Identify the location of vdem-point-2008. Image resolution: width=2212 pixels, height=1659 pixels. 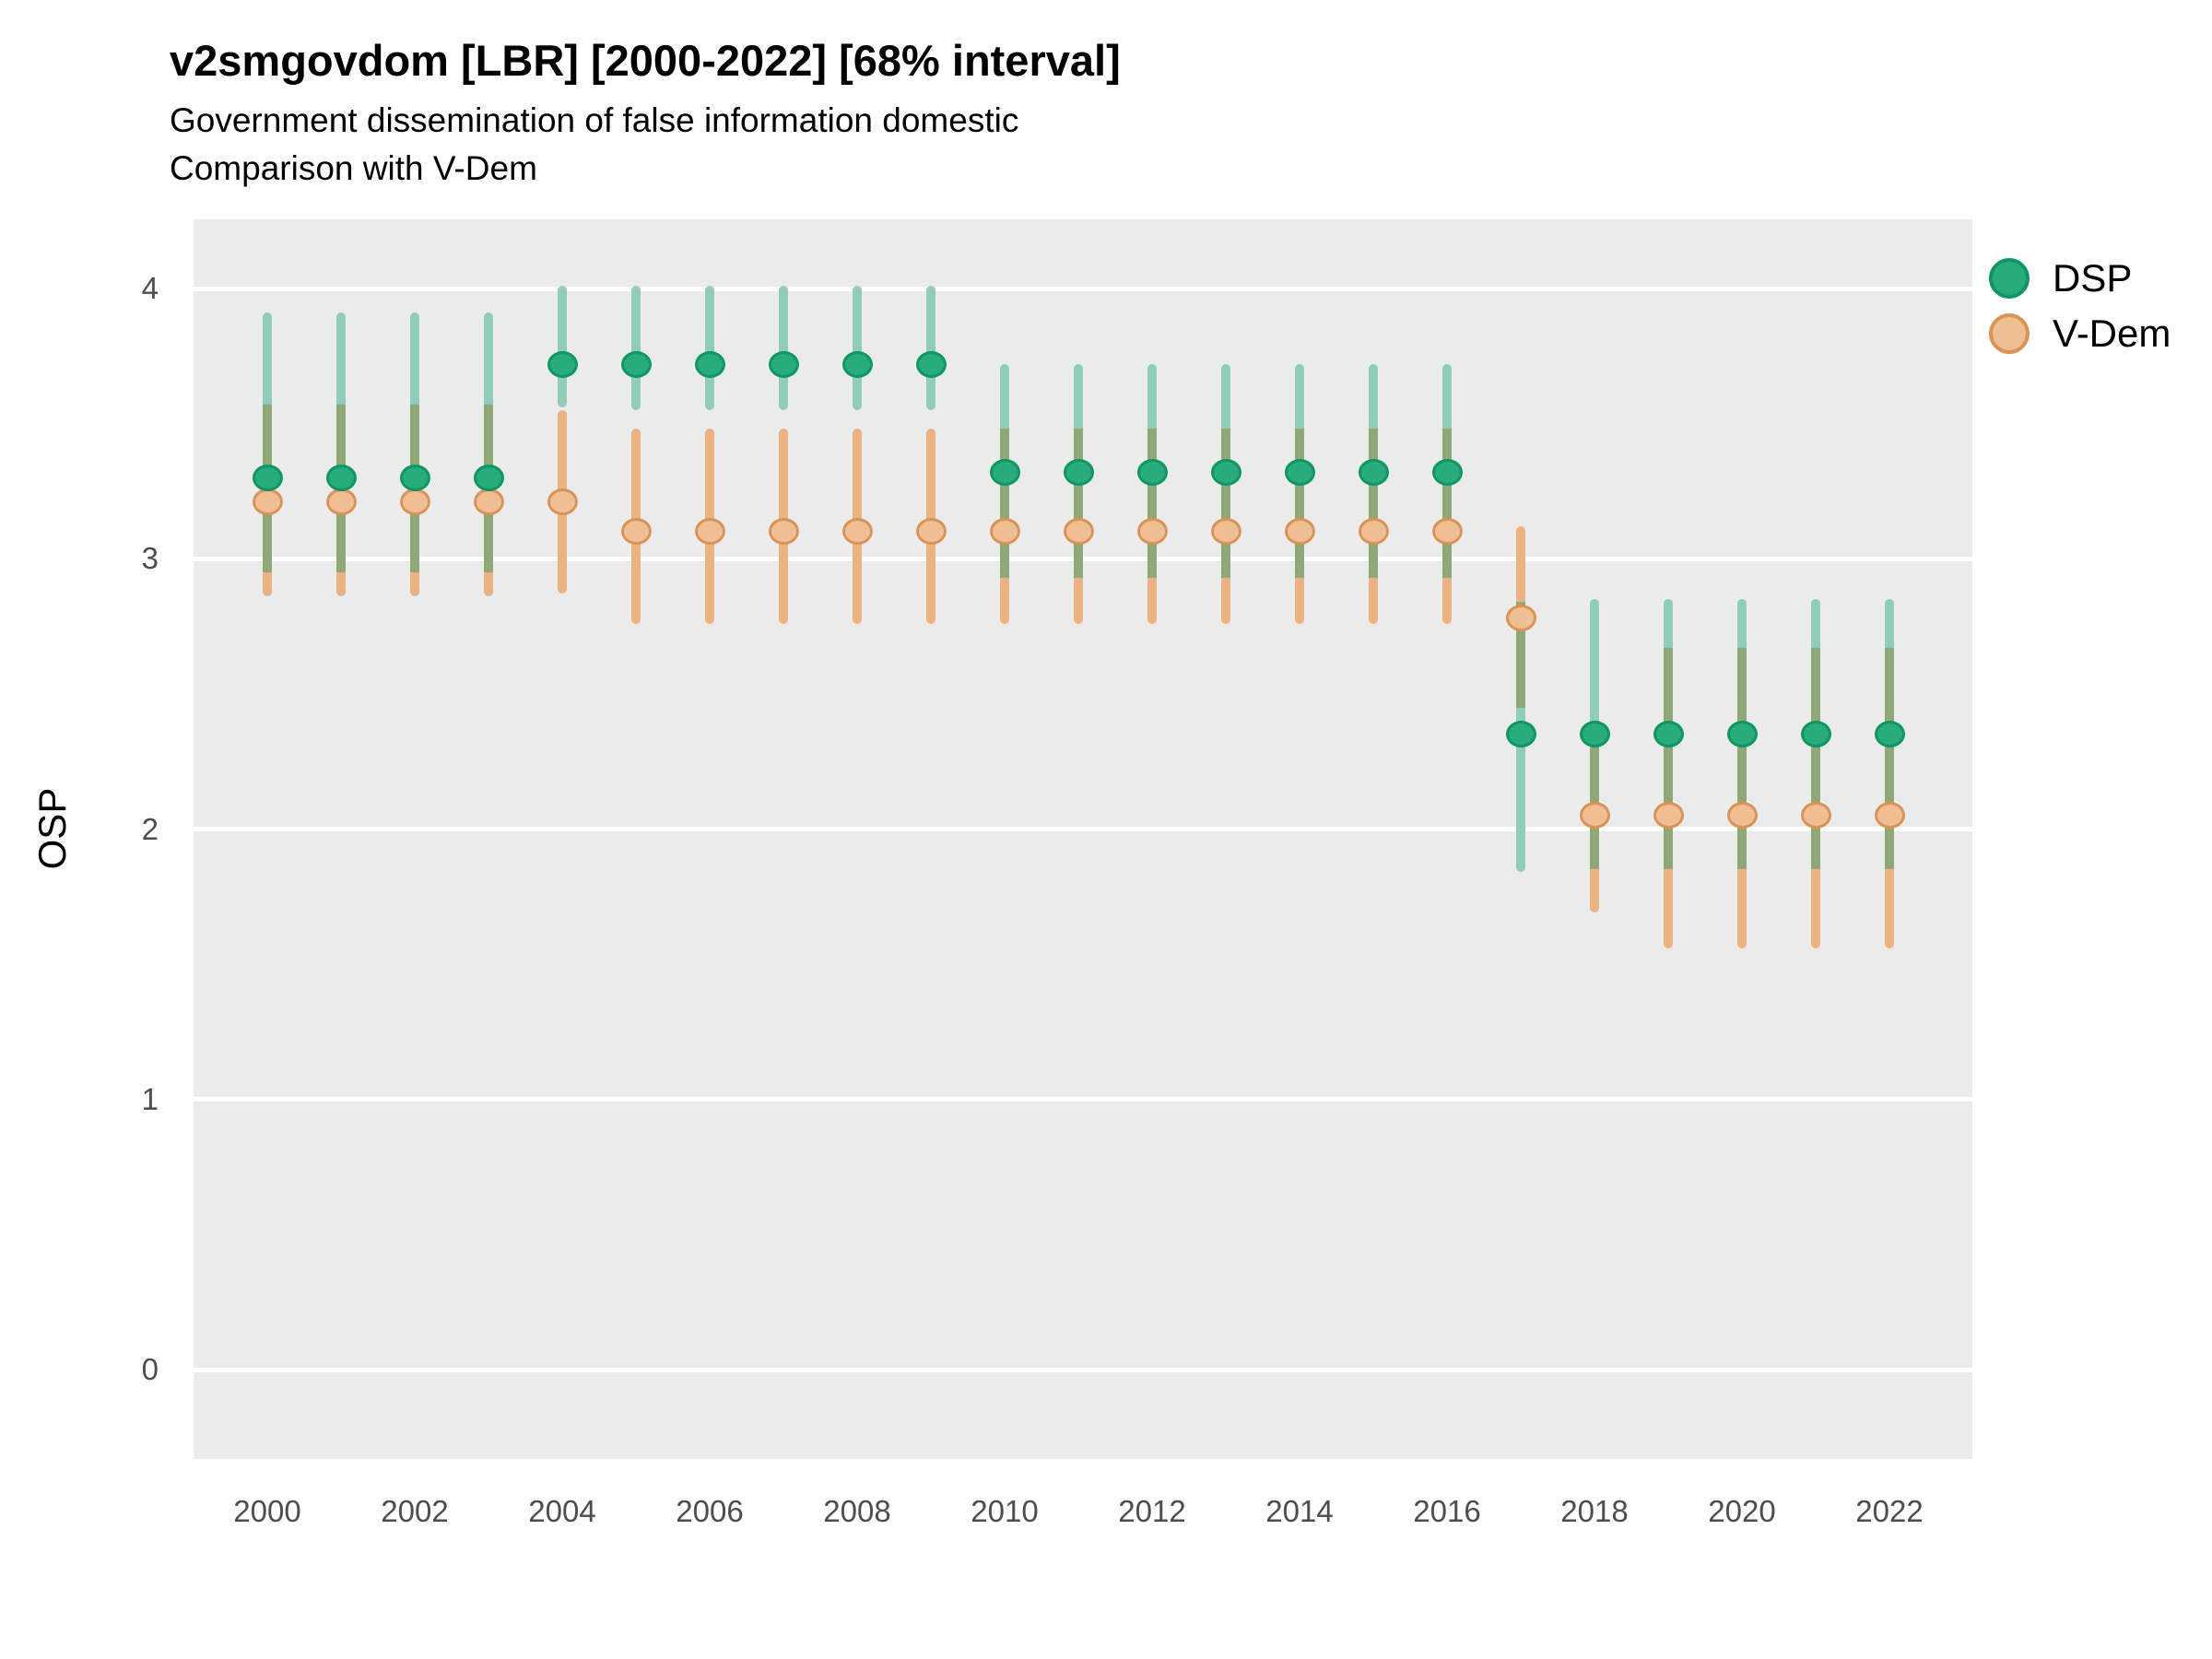
(857, 532).